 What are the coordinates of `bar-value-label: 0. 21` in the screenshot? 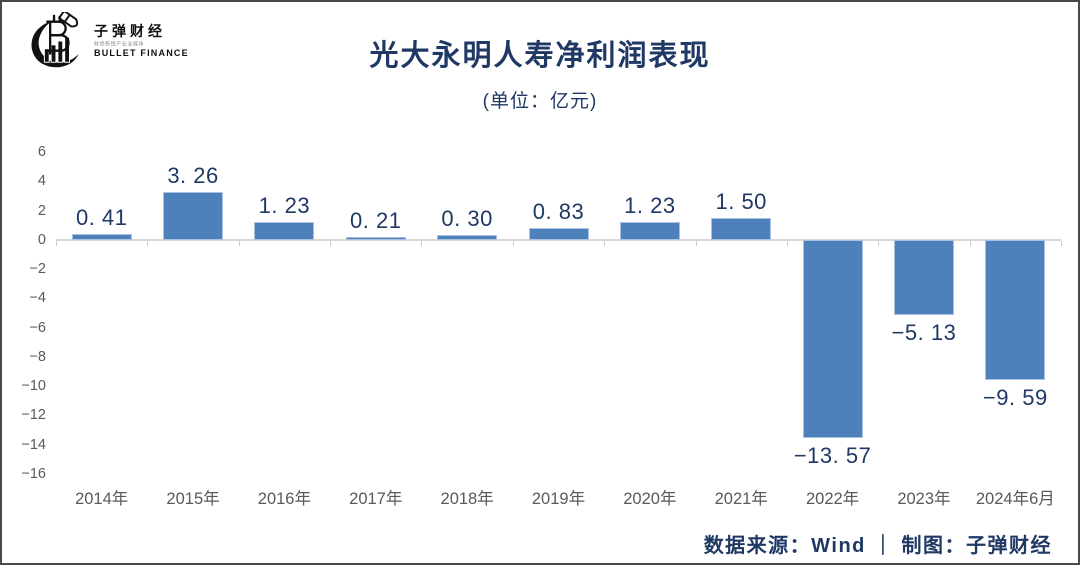 It's located at (376, 220).